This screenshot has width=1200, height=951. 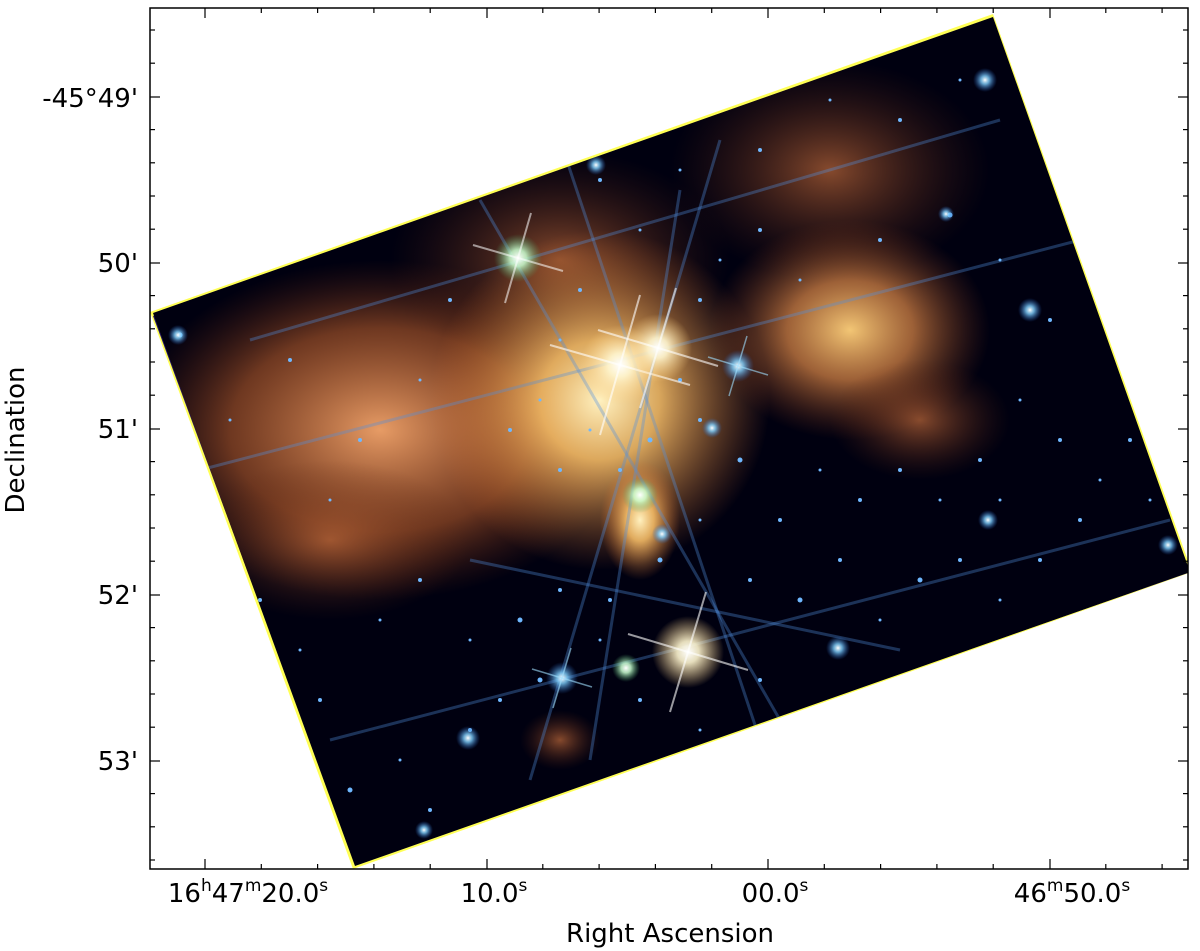 I want to click on nebula-left-lower, so click(x=330, y=540).